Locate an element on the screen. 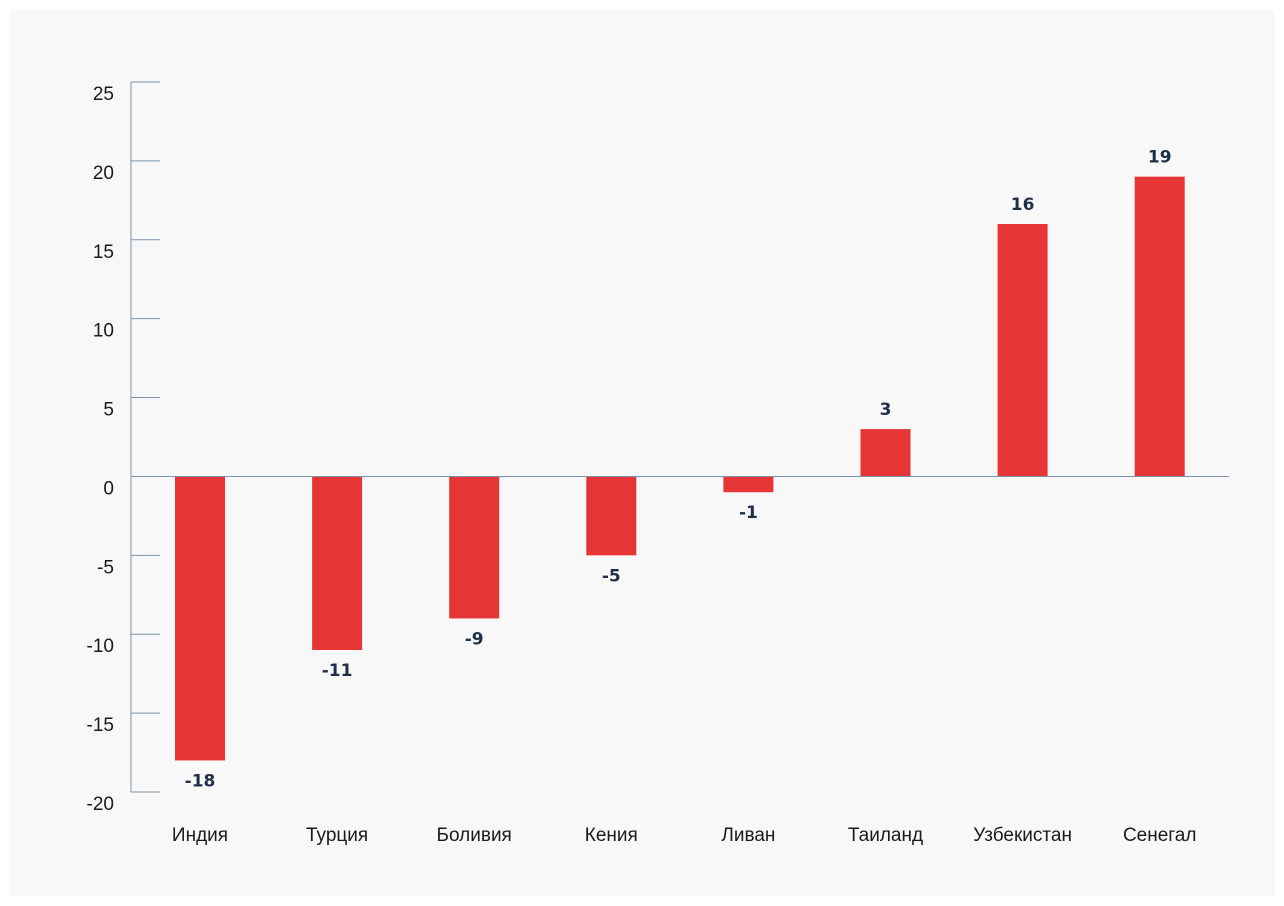 The image size is (1284, 906). category-label: Сенегал is located at coordinates (1160, 835).